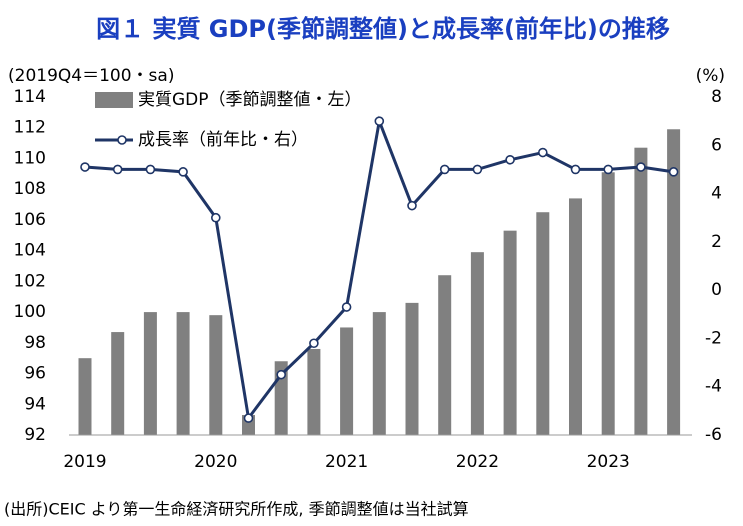 The width and height of the screenshot is (743, 526). What do you see at coordinates (30, 97) in the screenshot?
I see `y-tick-label: 114` at bounding box center [30, 97].